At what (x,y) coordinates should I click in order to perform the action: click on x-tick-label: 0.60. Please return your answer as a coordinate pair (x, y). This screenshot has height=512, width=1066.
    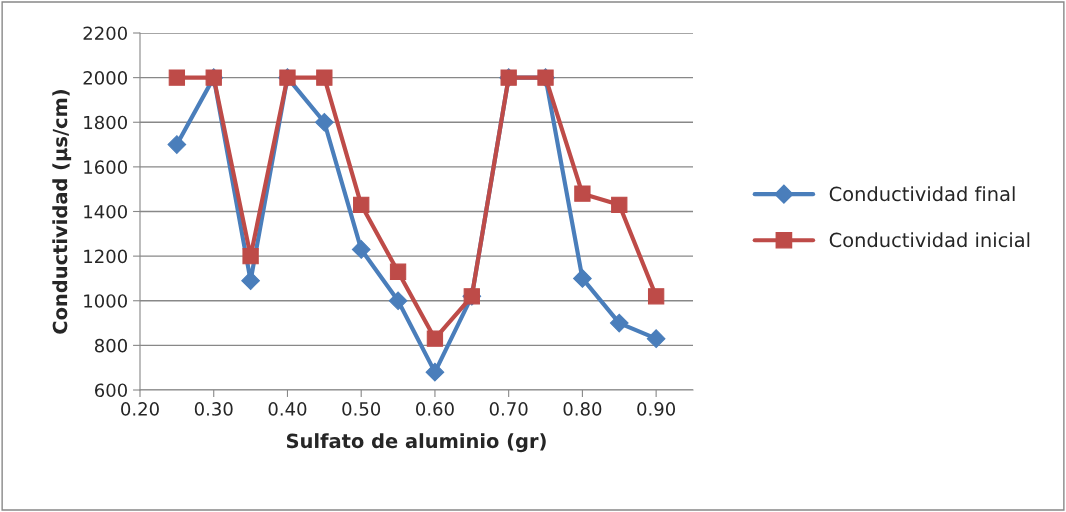
    Looking at the image, I should click on (435, 409).